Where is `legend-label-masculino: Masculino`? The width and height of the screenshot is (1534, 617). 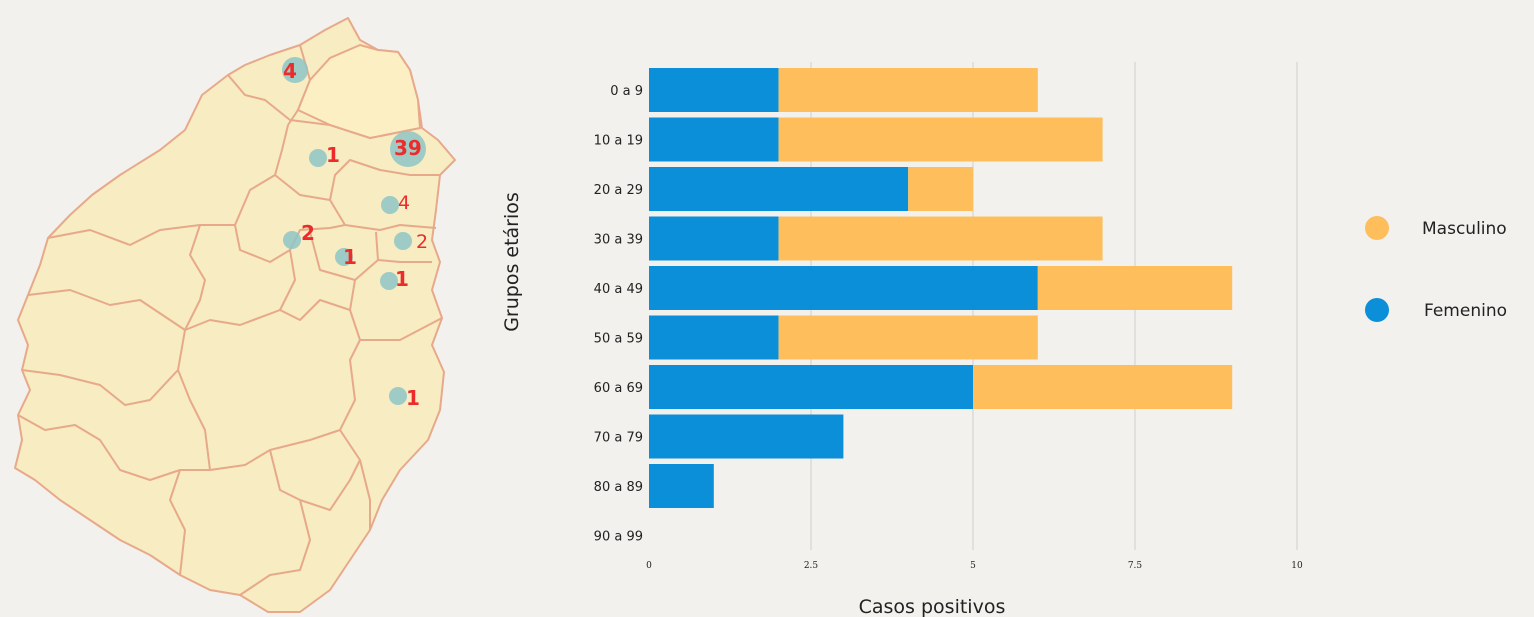 legend-label-masculino: Masculino is located at coordinates (1464, 229).